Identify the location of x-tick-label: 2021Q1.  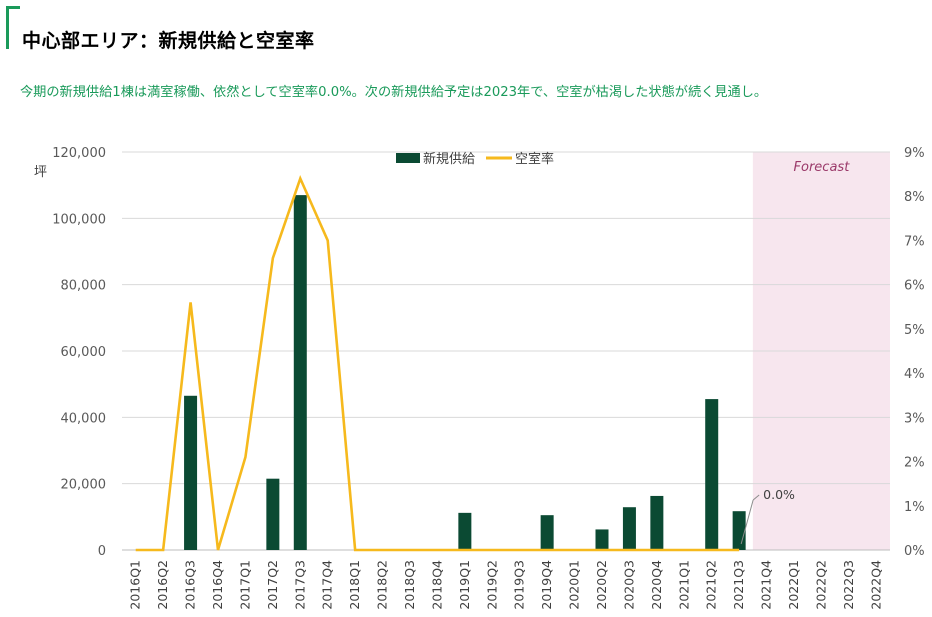
(683, 585).